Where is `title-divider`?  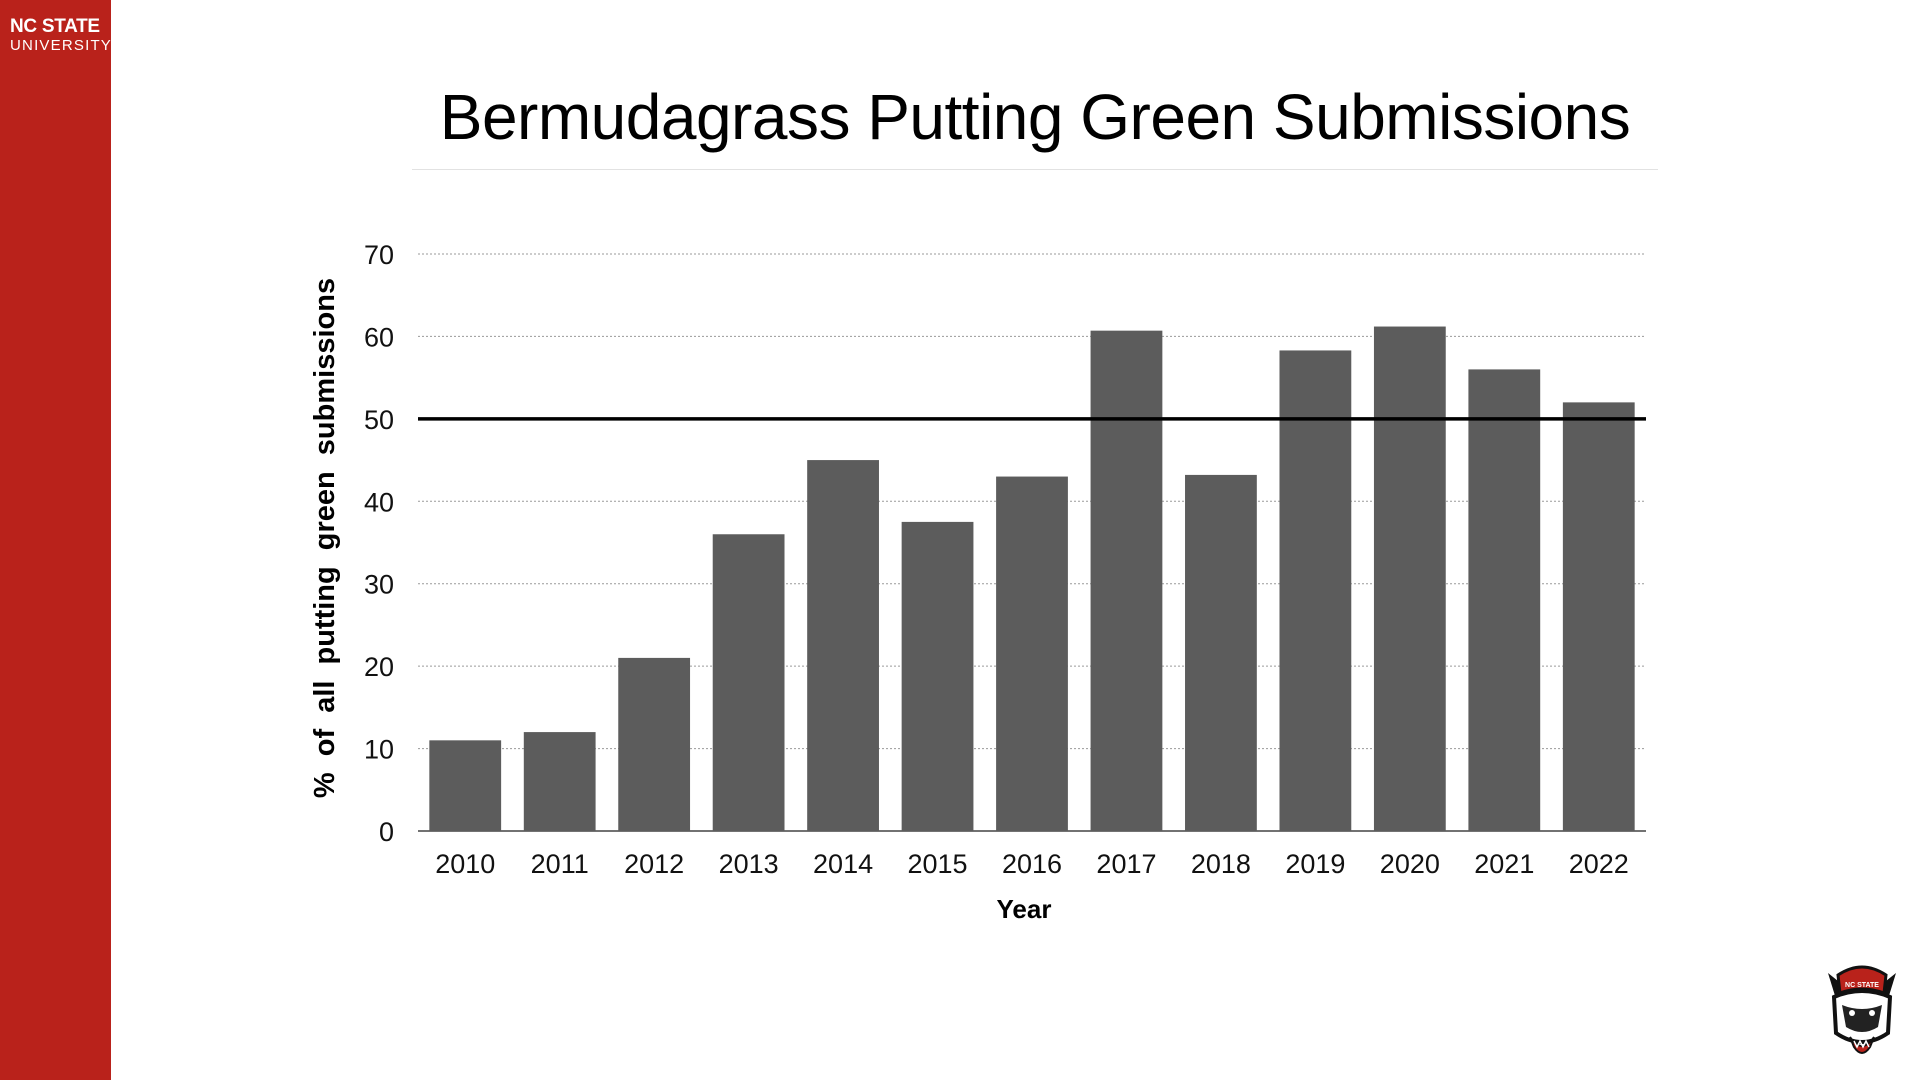 title-divider is located at coordinates (1035, 169).